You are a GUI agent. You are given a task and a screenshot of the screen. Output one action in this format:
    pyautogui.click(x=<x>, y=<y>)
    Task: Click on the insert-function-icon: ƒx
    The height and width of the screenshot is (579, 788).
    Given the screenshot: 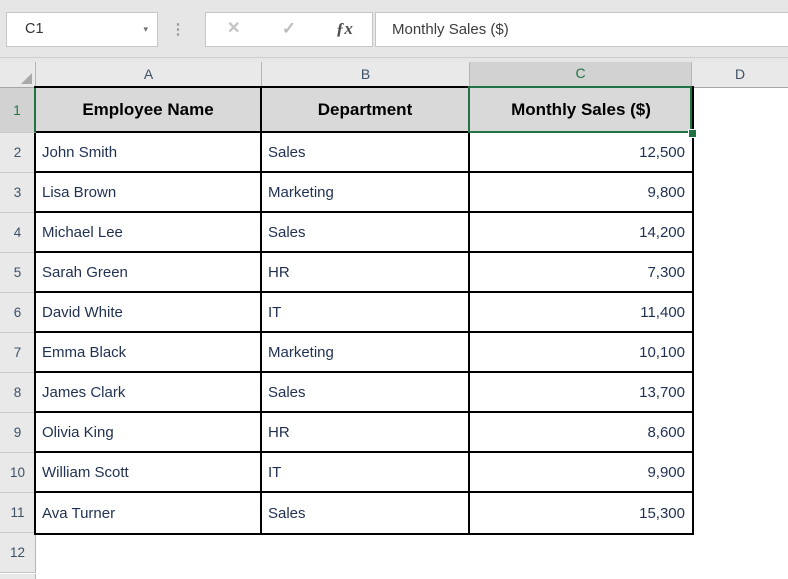 What is the action you would take?
    pyautogui.click(x=344, y=28)
    